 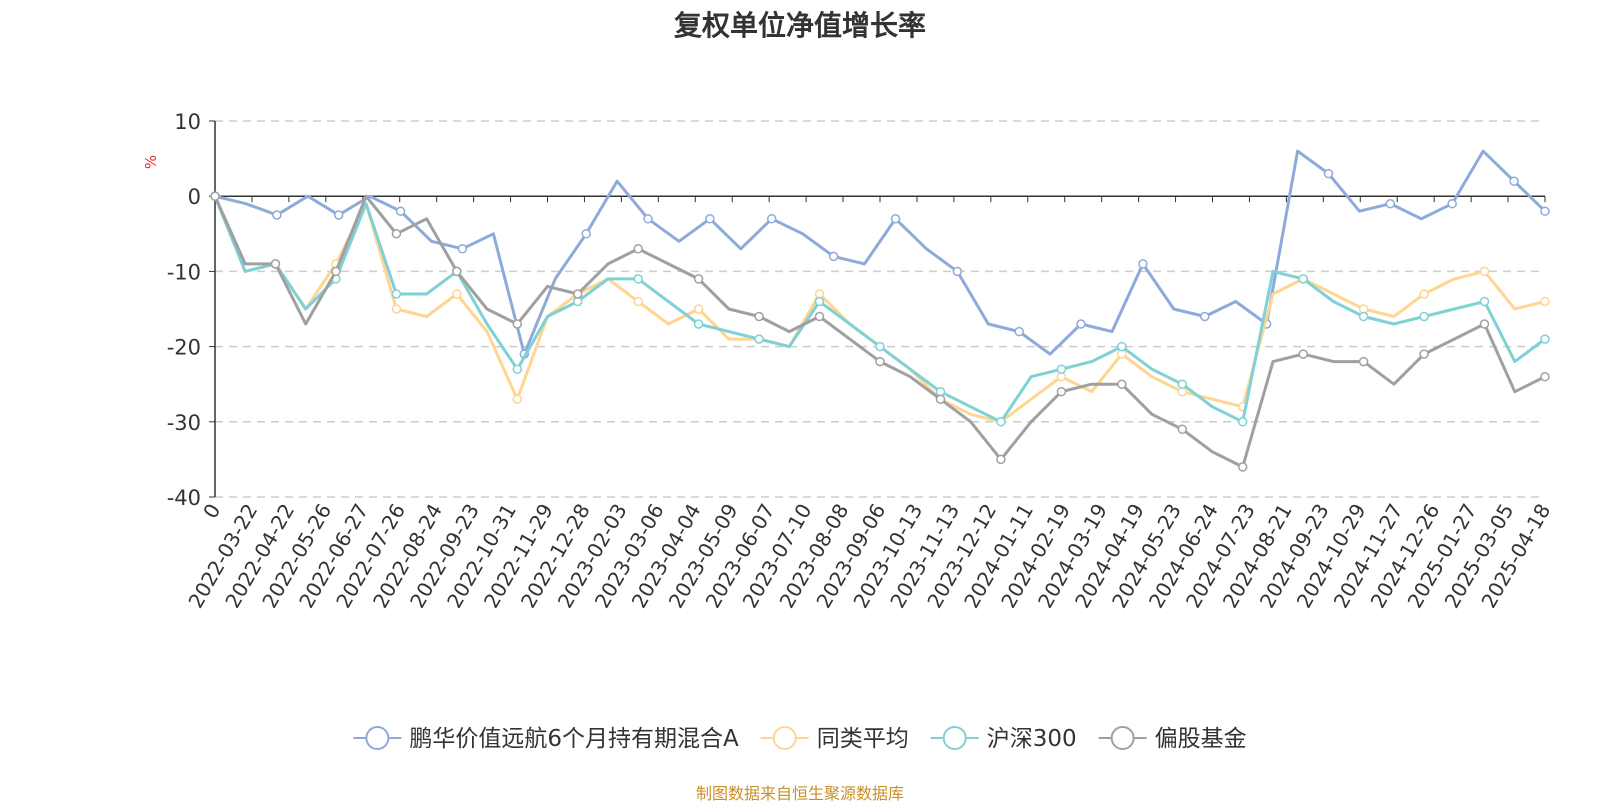 I want to click on legend-label: 沪深300, so click(x=1032, y=739).